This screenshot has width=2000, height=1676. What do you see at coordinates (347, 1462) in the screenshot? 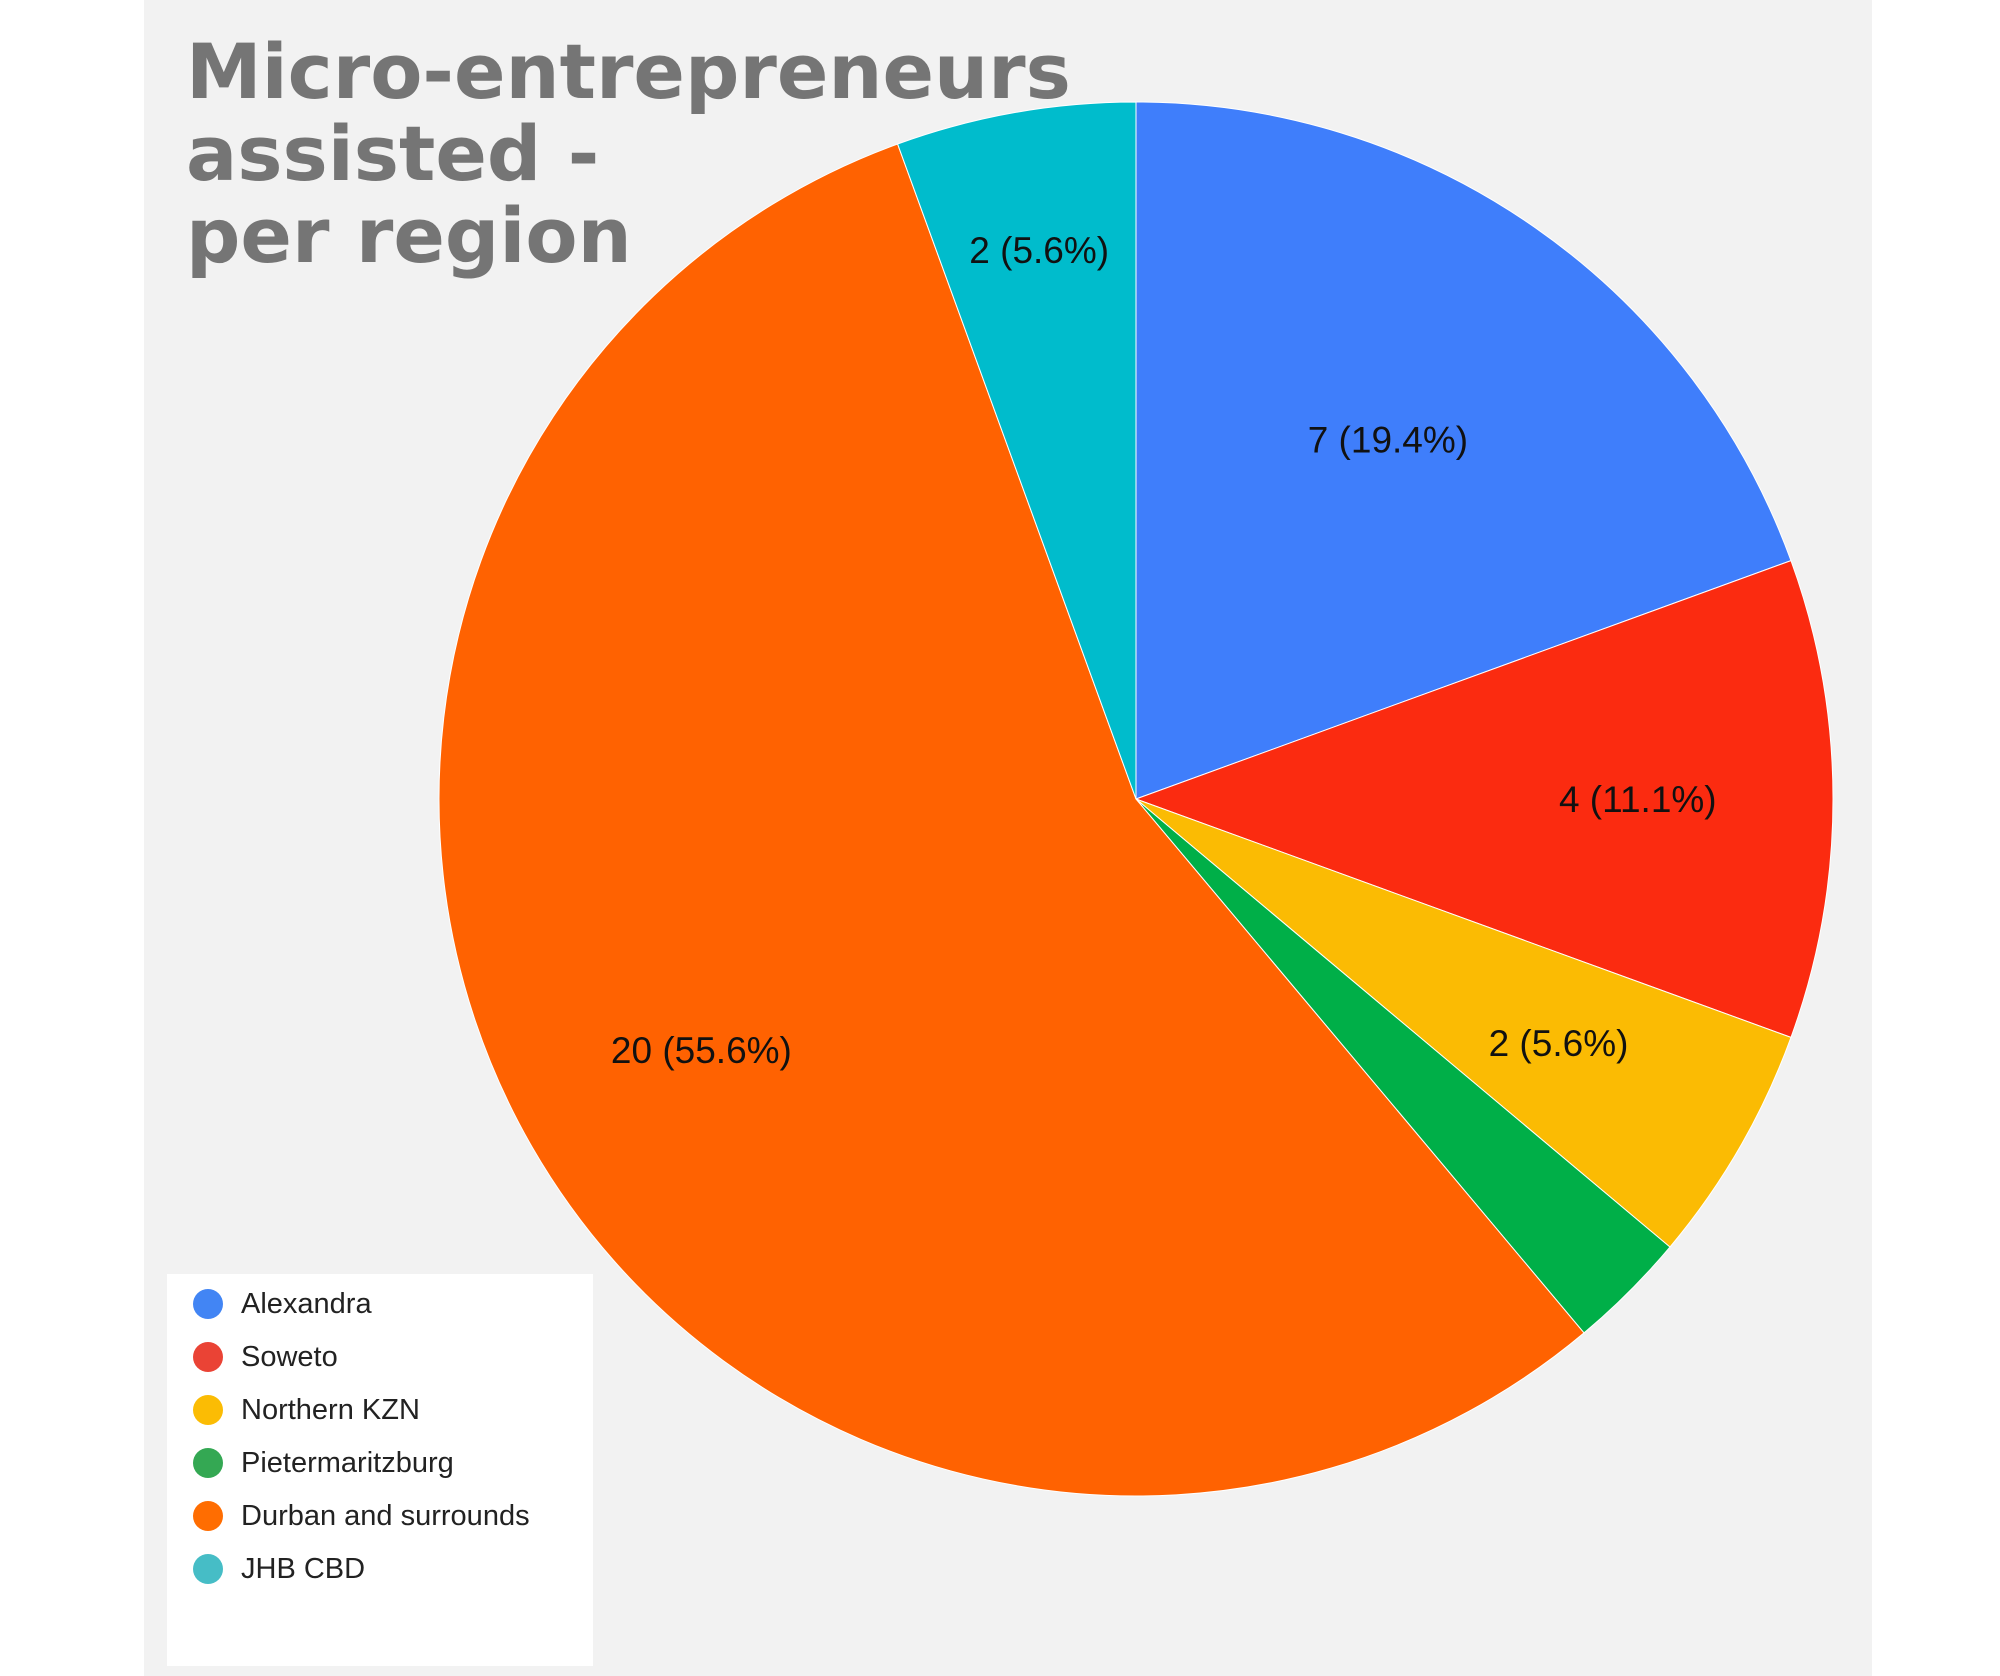
I see `legend-label: Pietermaritzburg` at bounding box center [347, 1462].